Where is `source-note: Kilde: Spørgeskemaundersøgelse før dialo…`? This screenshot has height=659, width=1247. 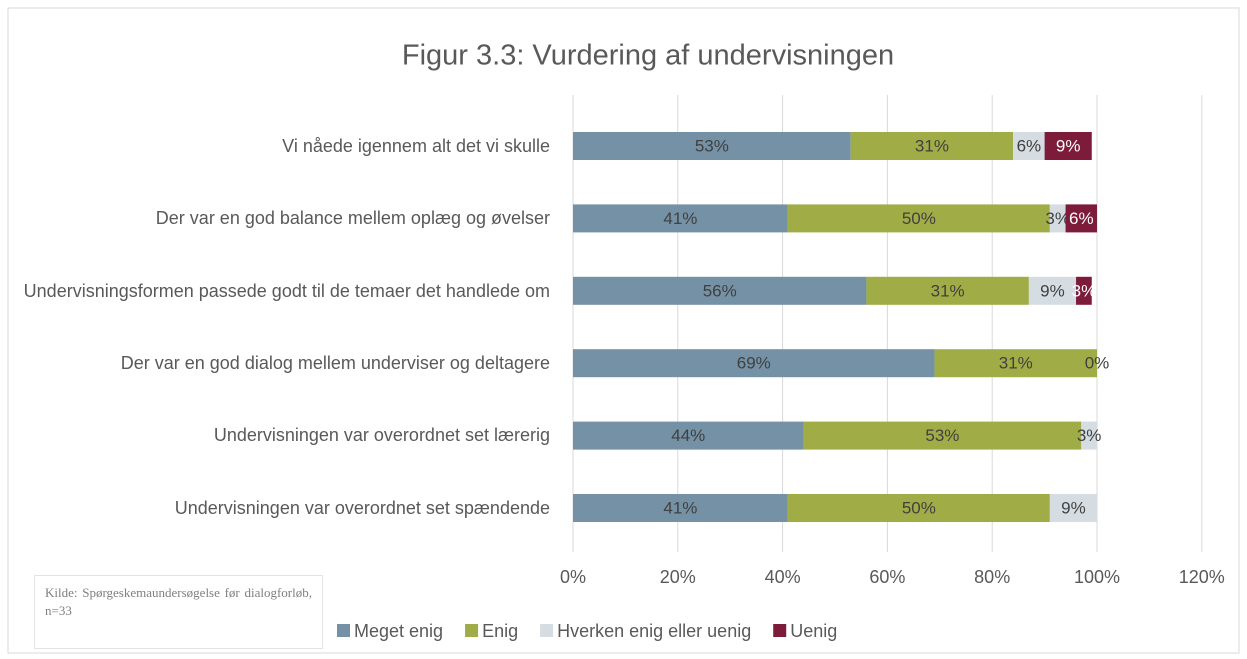 source-note: Kilde: Spørgeskemaundersøgelse før dialo… is located at coordinates (178, 612).